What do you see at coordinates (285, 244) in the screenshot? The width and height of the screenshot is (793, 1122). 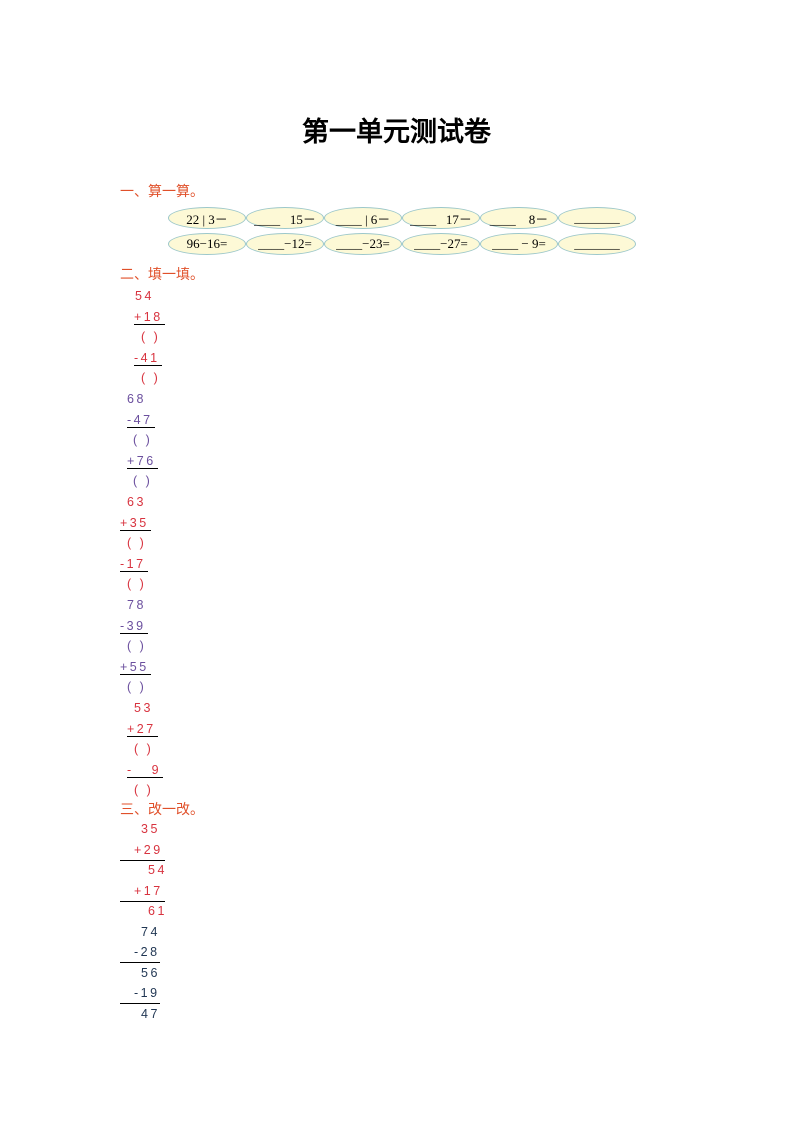 I see `calc-oval: ____−12=` at bounding box center [285, 244].